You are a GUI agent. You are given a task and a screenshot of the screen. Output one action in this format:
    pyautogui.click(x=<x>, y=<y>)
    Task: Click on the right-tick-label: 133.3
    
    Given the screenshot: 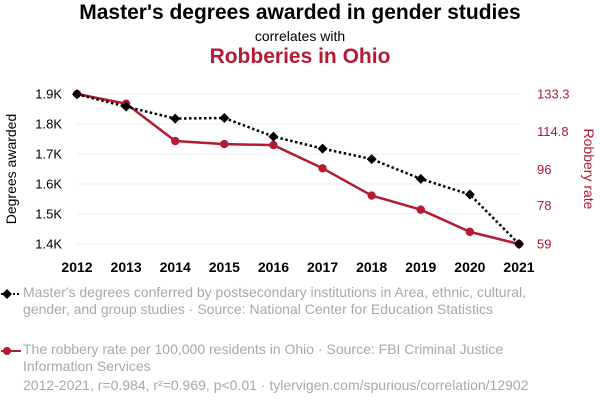 What is the action you would take?
    pyautogui.click(x=553, y=94)
    